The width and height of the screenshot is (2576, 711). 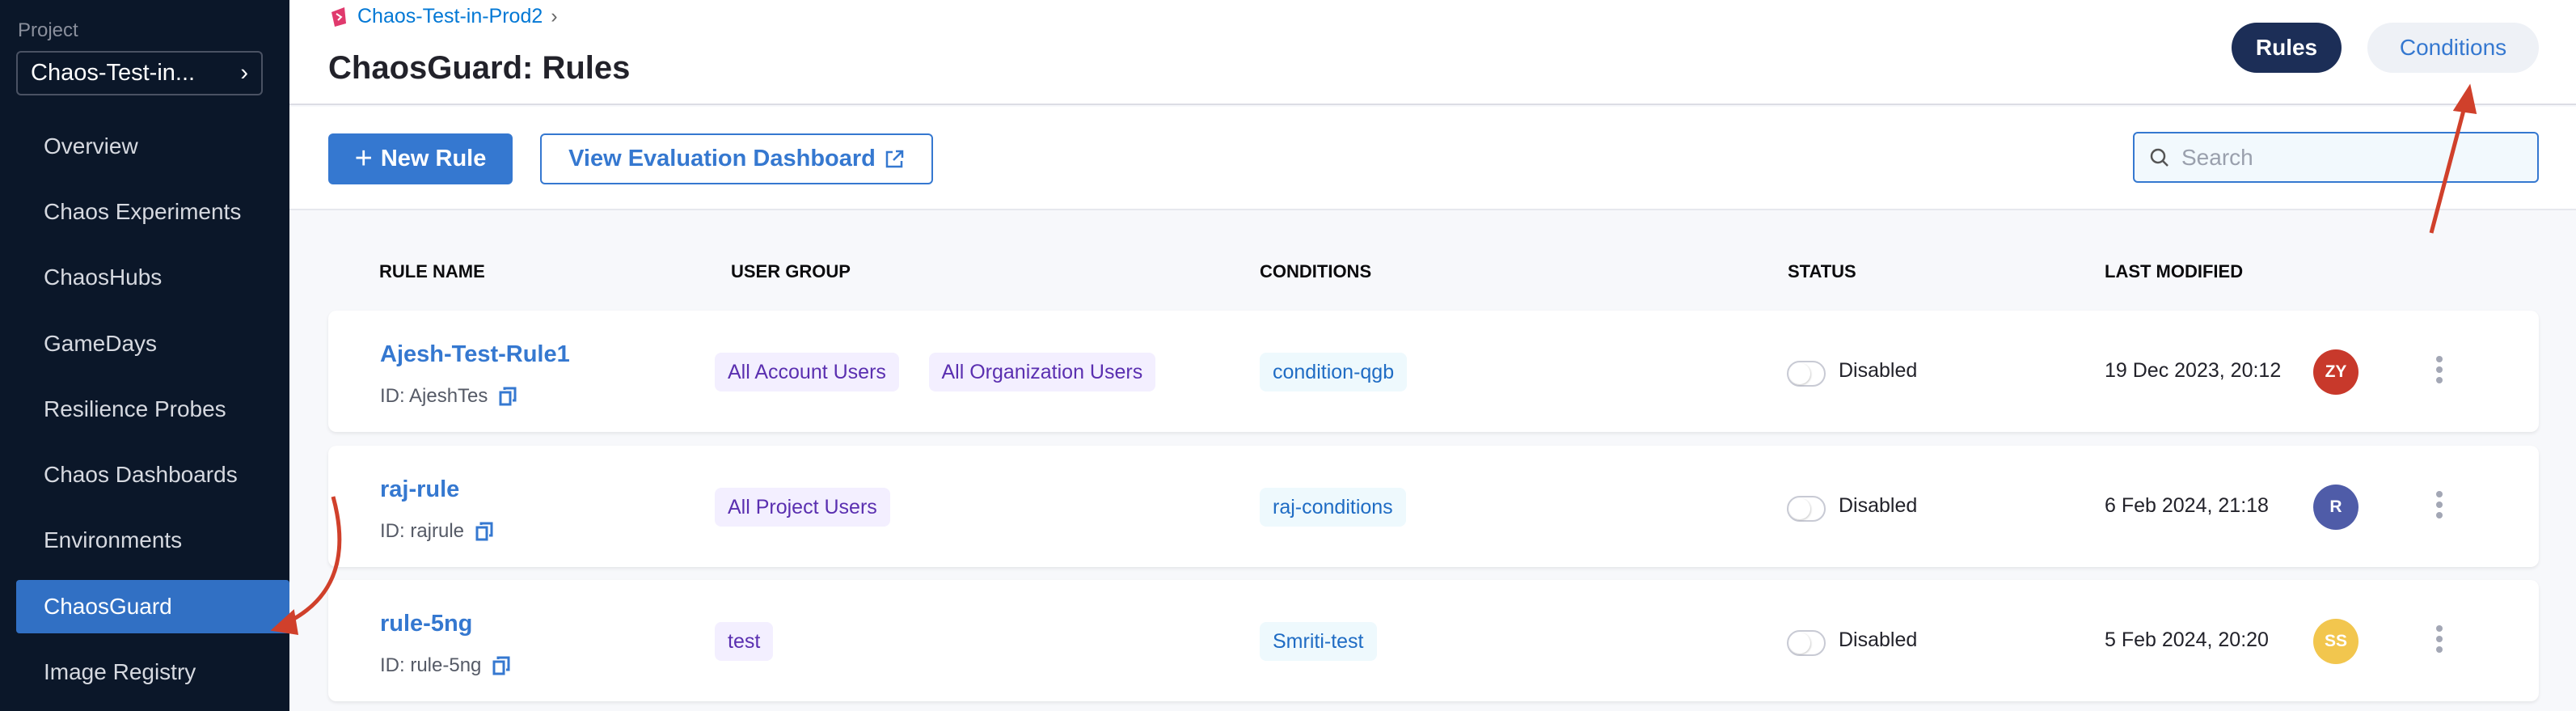 I want to click on sidebar-item-resilience-probes: Resilience Probes, so click(x=135, y=408).